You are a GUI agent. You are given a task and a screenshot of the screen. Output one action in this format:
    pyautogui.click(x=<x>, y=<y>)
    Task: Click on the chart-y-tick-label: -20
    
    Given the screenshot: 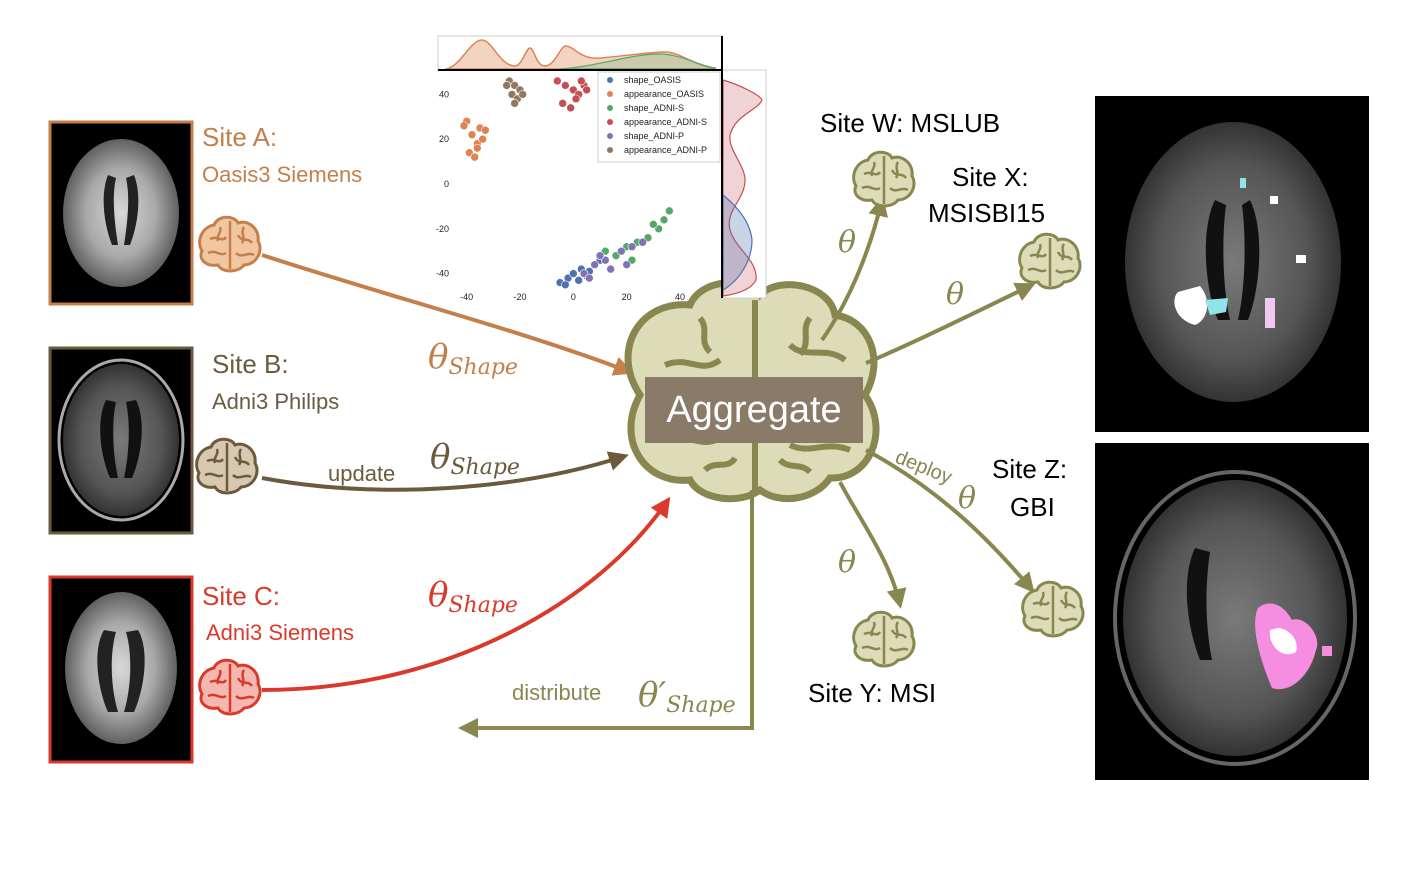 What is the action you would take?
    pyautogui.click(x=442, y=229)
    